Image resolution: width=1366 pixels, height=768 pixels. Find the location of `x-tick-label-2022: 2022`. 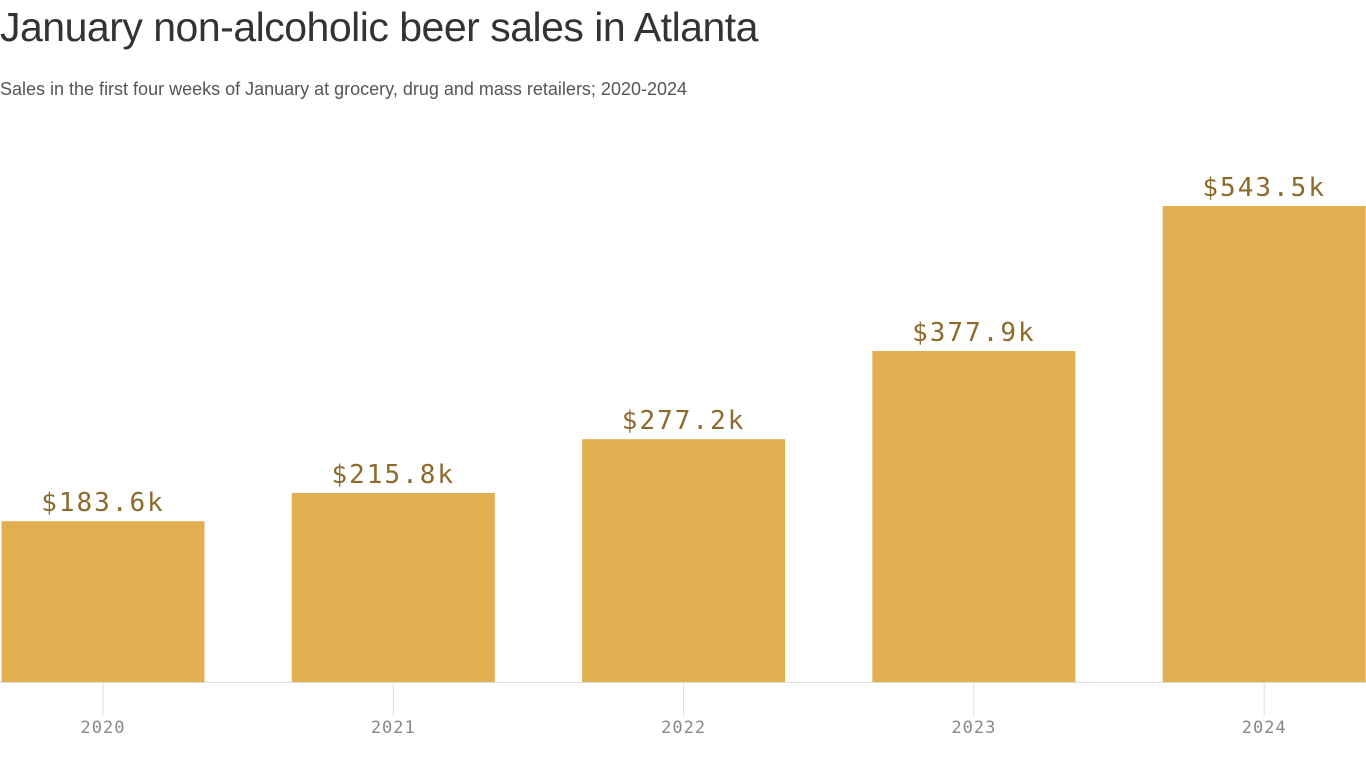

x-tick-label-2022: 2022 is located at coordinates (683, 728).